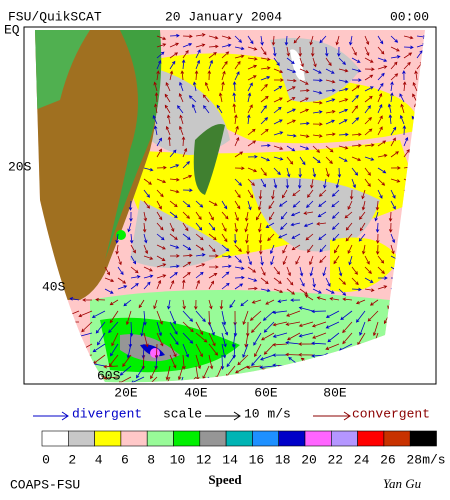  I want to click on colorbar-tick: 0, so click(46, 459).